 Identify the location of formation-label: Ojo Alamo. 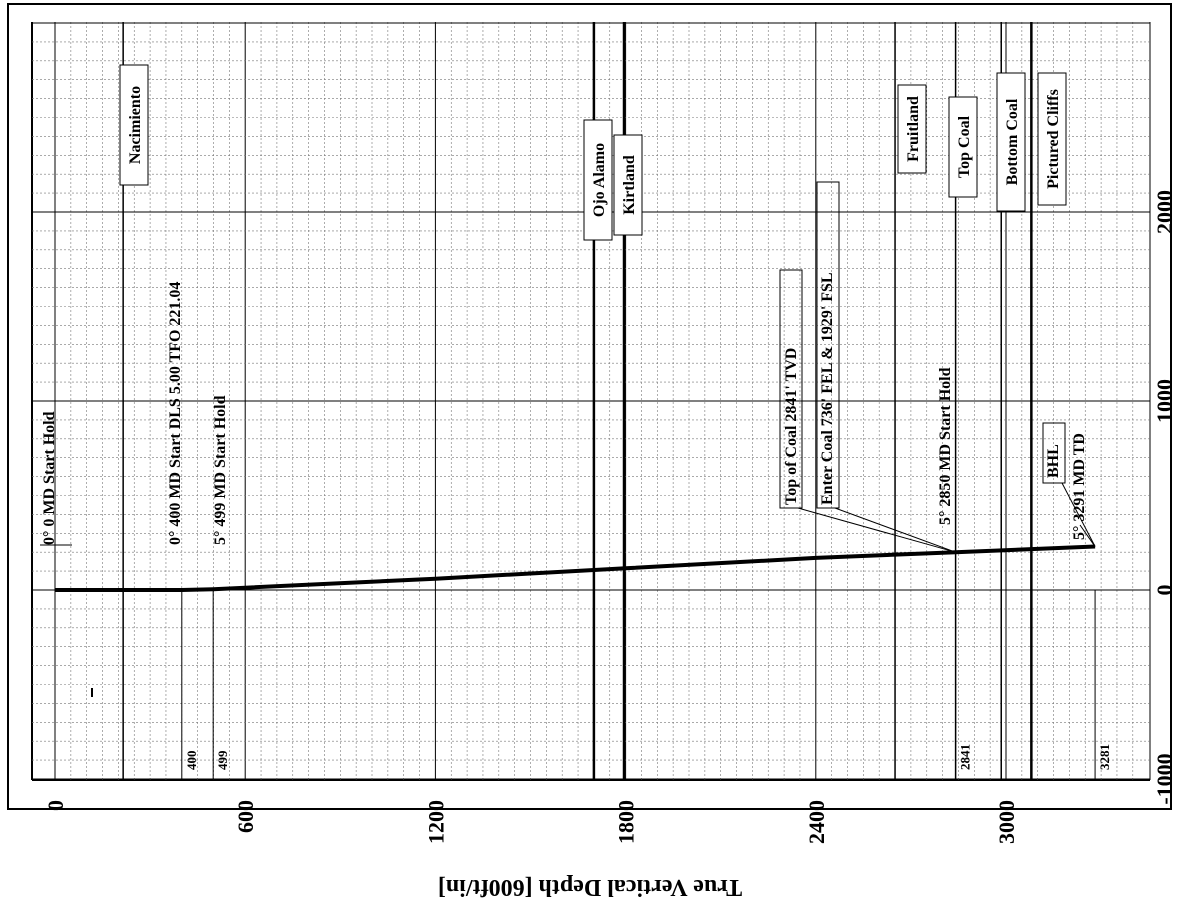
(599, 180).